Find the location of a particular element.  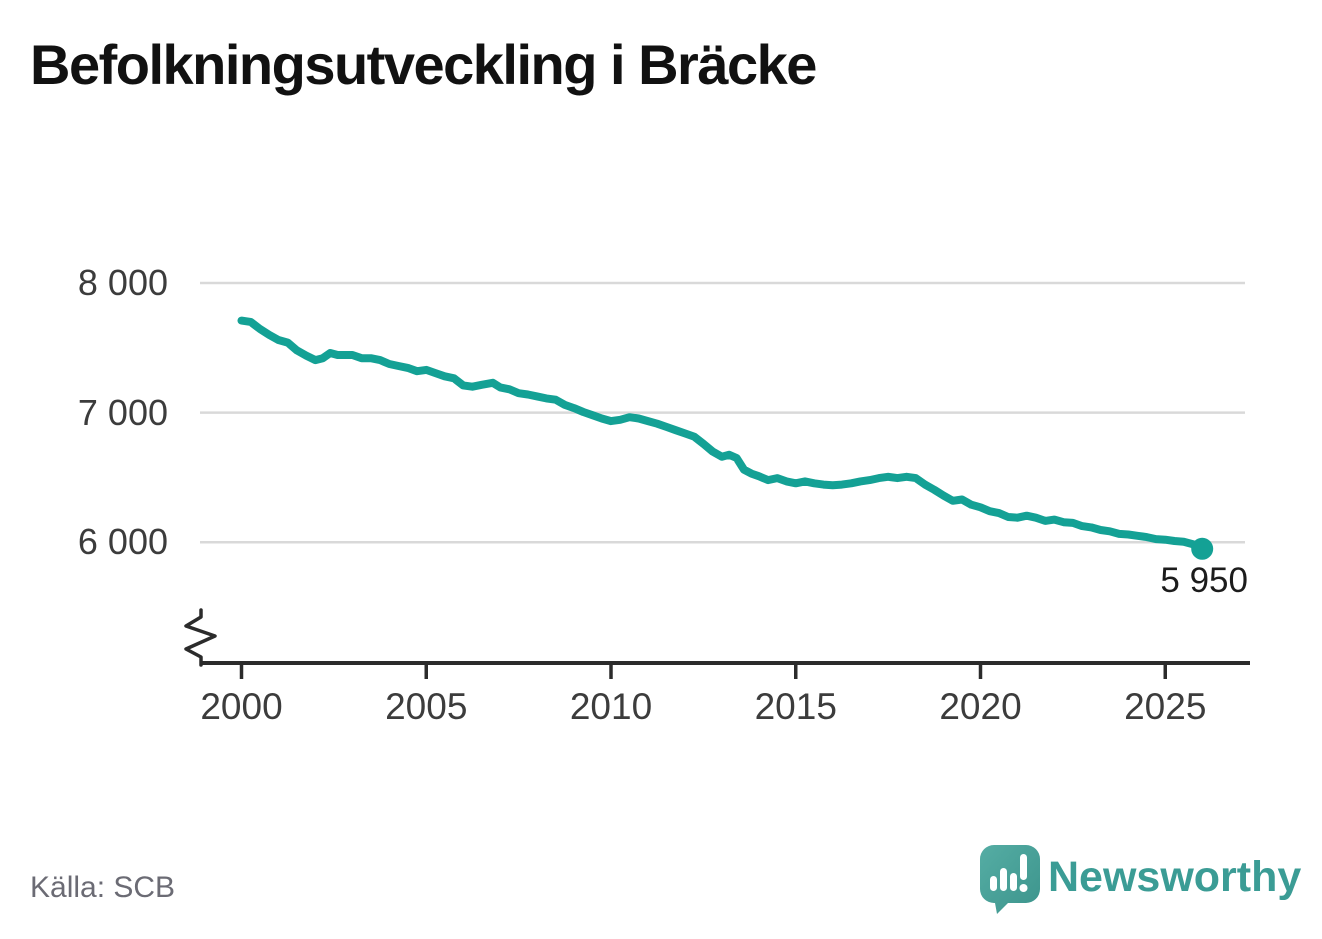

newsworthy-speech-bubble-bar-chart-icon is located at coordinates (1010, 879).